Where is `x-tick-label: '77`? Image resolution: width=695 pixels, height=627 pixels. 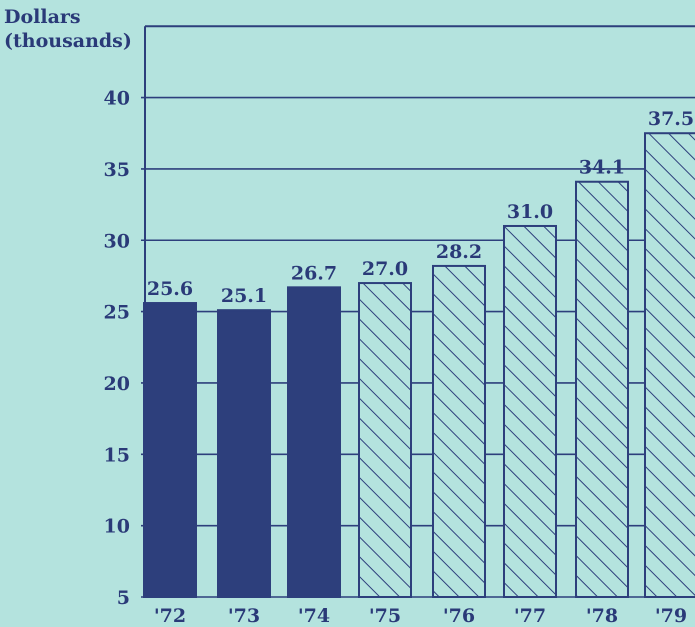
x-tick-label: '77 is located at coordinates (530, 616).